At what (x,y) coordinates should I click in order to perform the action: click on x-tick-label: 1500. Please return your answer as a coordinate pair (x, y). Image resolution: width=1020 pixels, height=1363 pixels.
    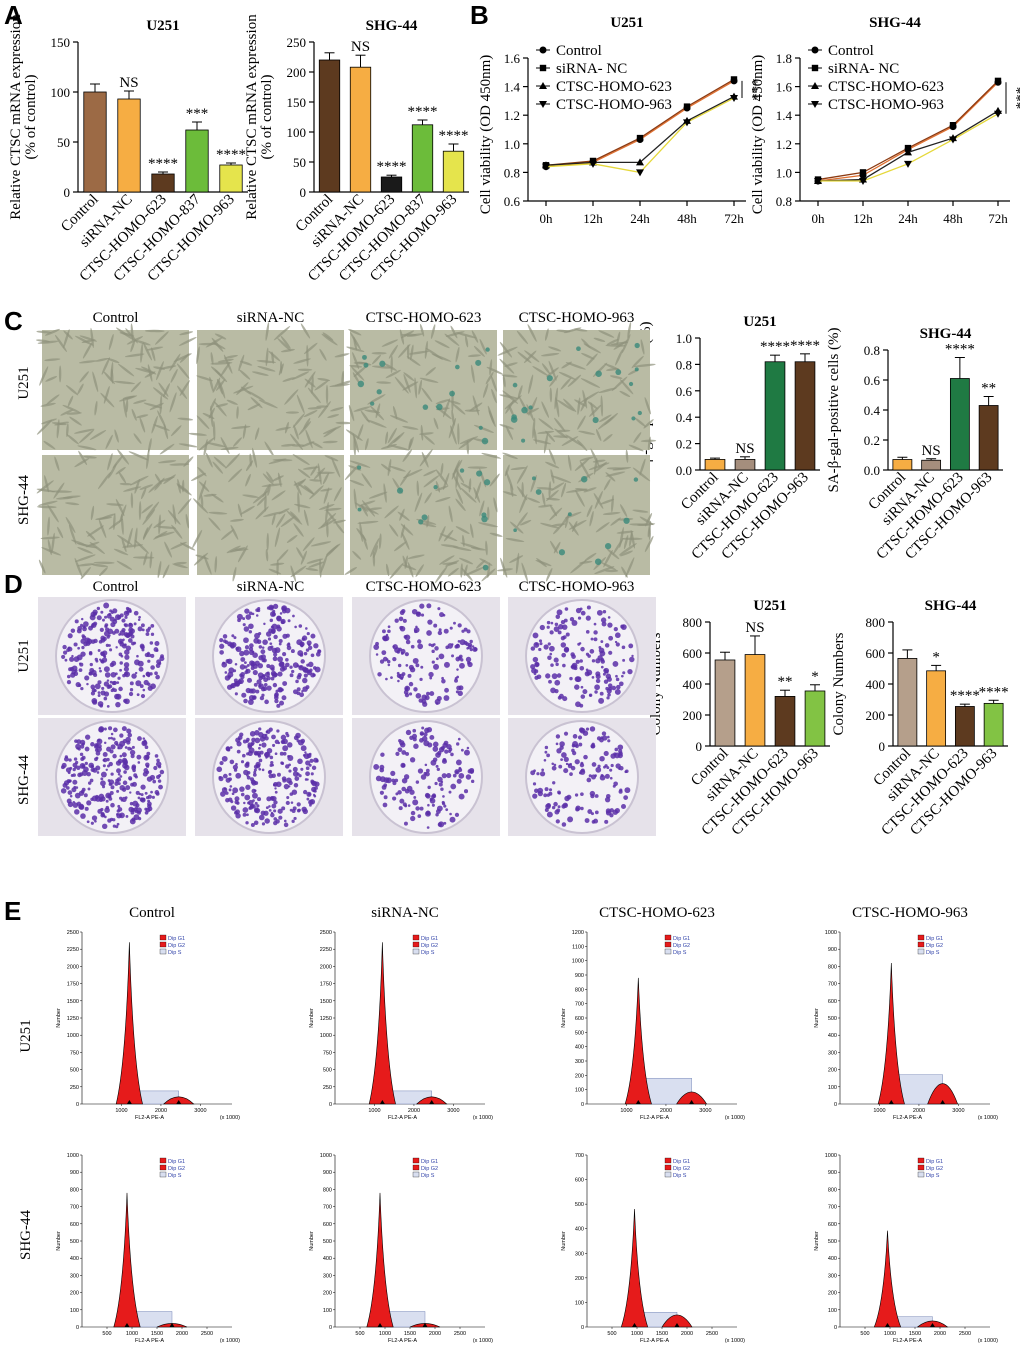
    Looking at the image, I should click on (915, 1334).